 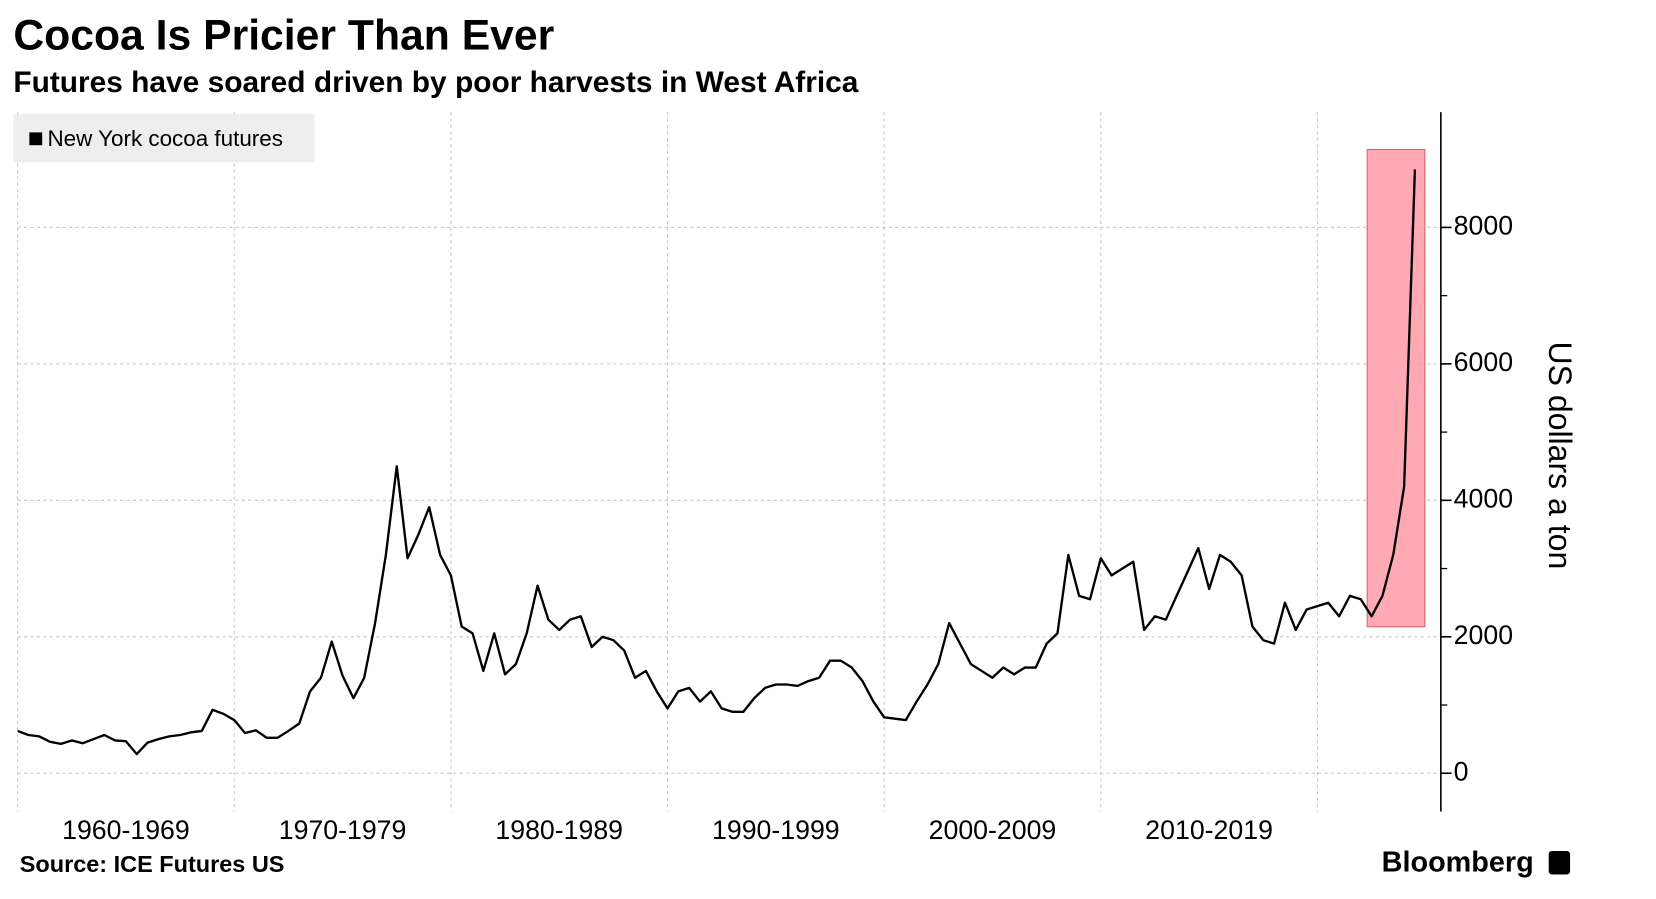 What do you see at coordinates (1483, 225) in the screenshot?
I see `y-tick-label: 8000` at bounding box center [1483, 225].